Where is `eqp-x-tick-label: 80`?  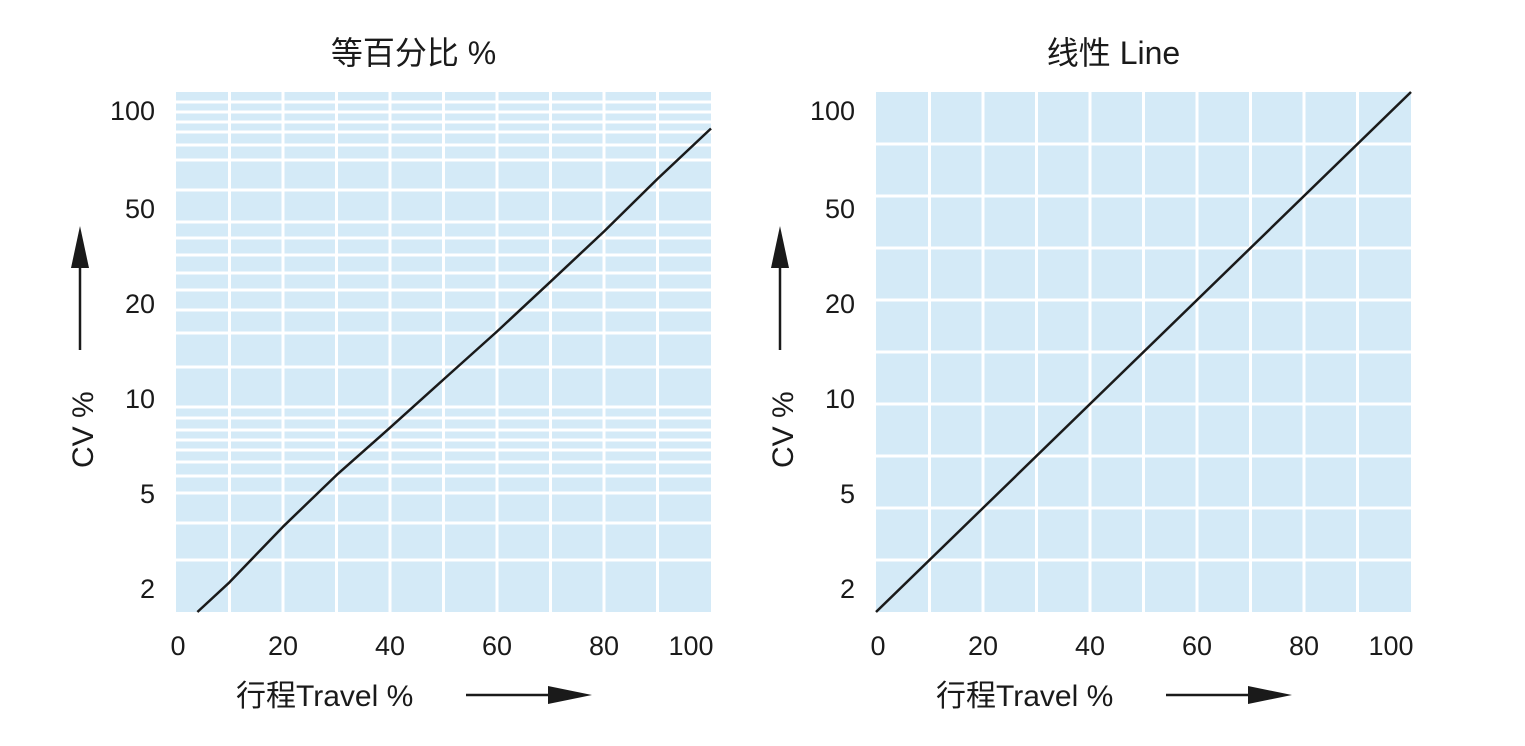
eqp-x-tick-label: 80 is located at coordinates (604, 646).